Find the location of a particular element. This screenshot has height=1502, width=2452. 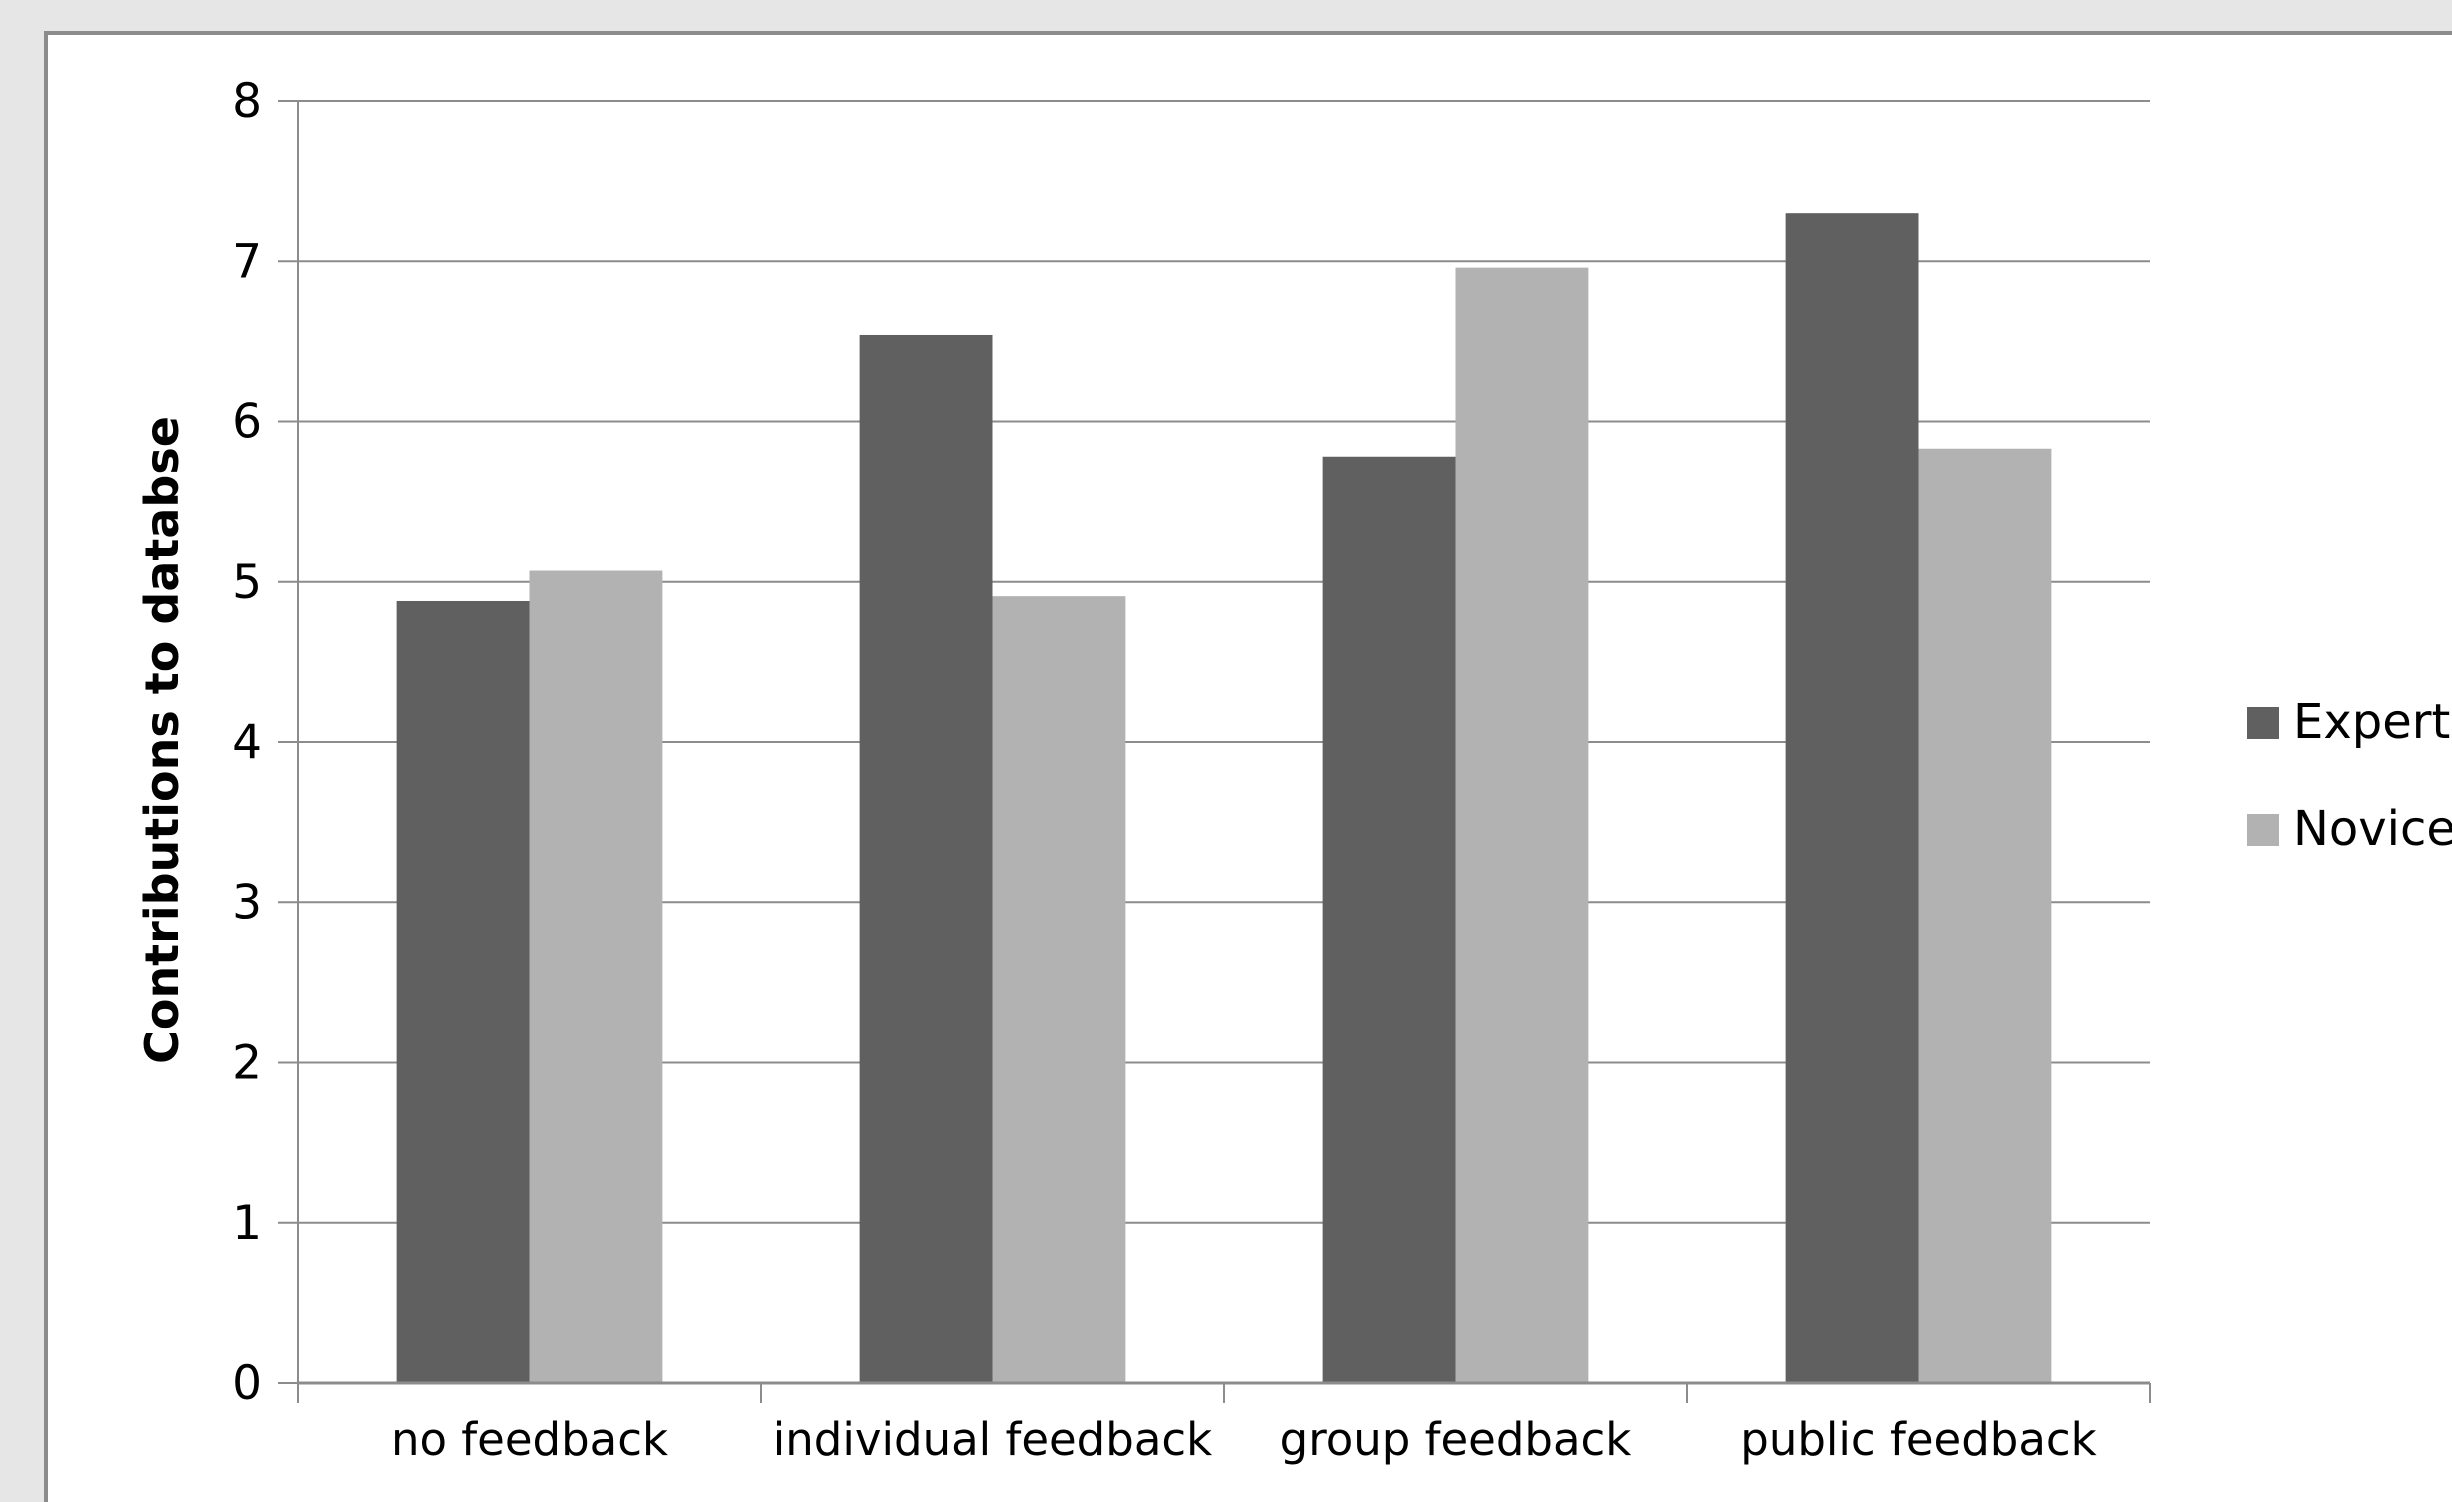

x-category-label: public feedback is located at coordinates (1918, 1439).